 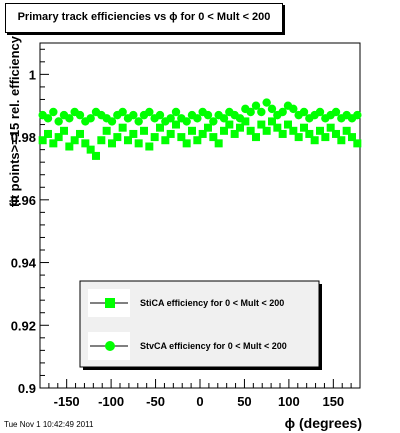 What do you see at coordinates (24, 263) in the screenshot?
I see `y-tick-label: 0.94` at bounding box center [24, 263].